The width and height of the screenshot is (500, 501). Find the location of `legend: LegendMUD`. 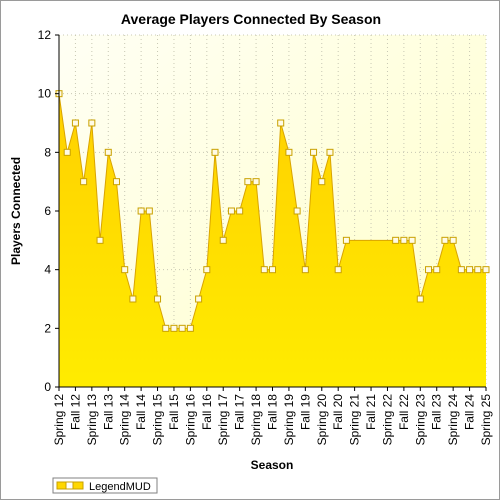

legend: LegendMUD is located at coordinates (105, 485).